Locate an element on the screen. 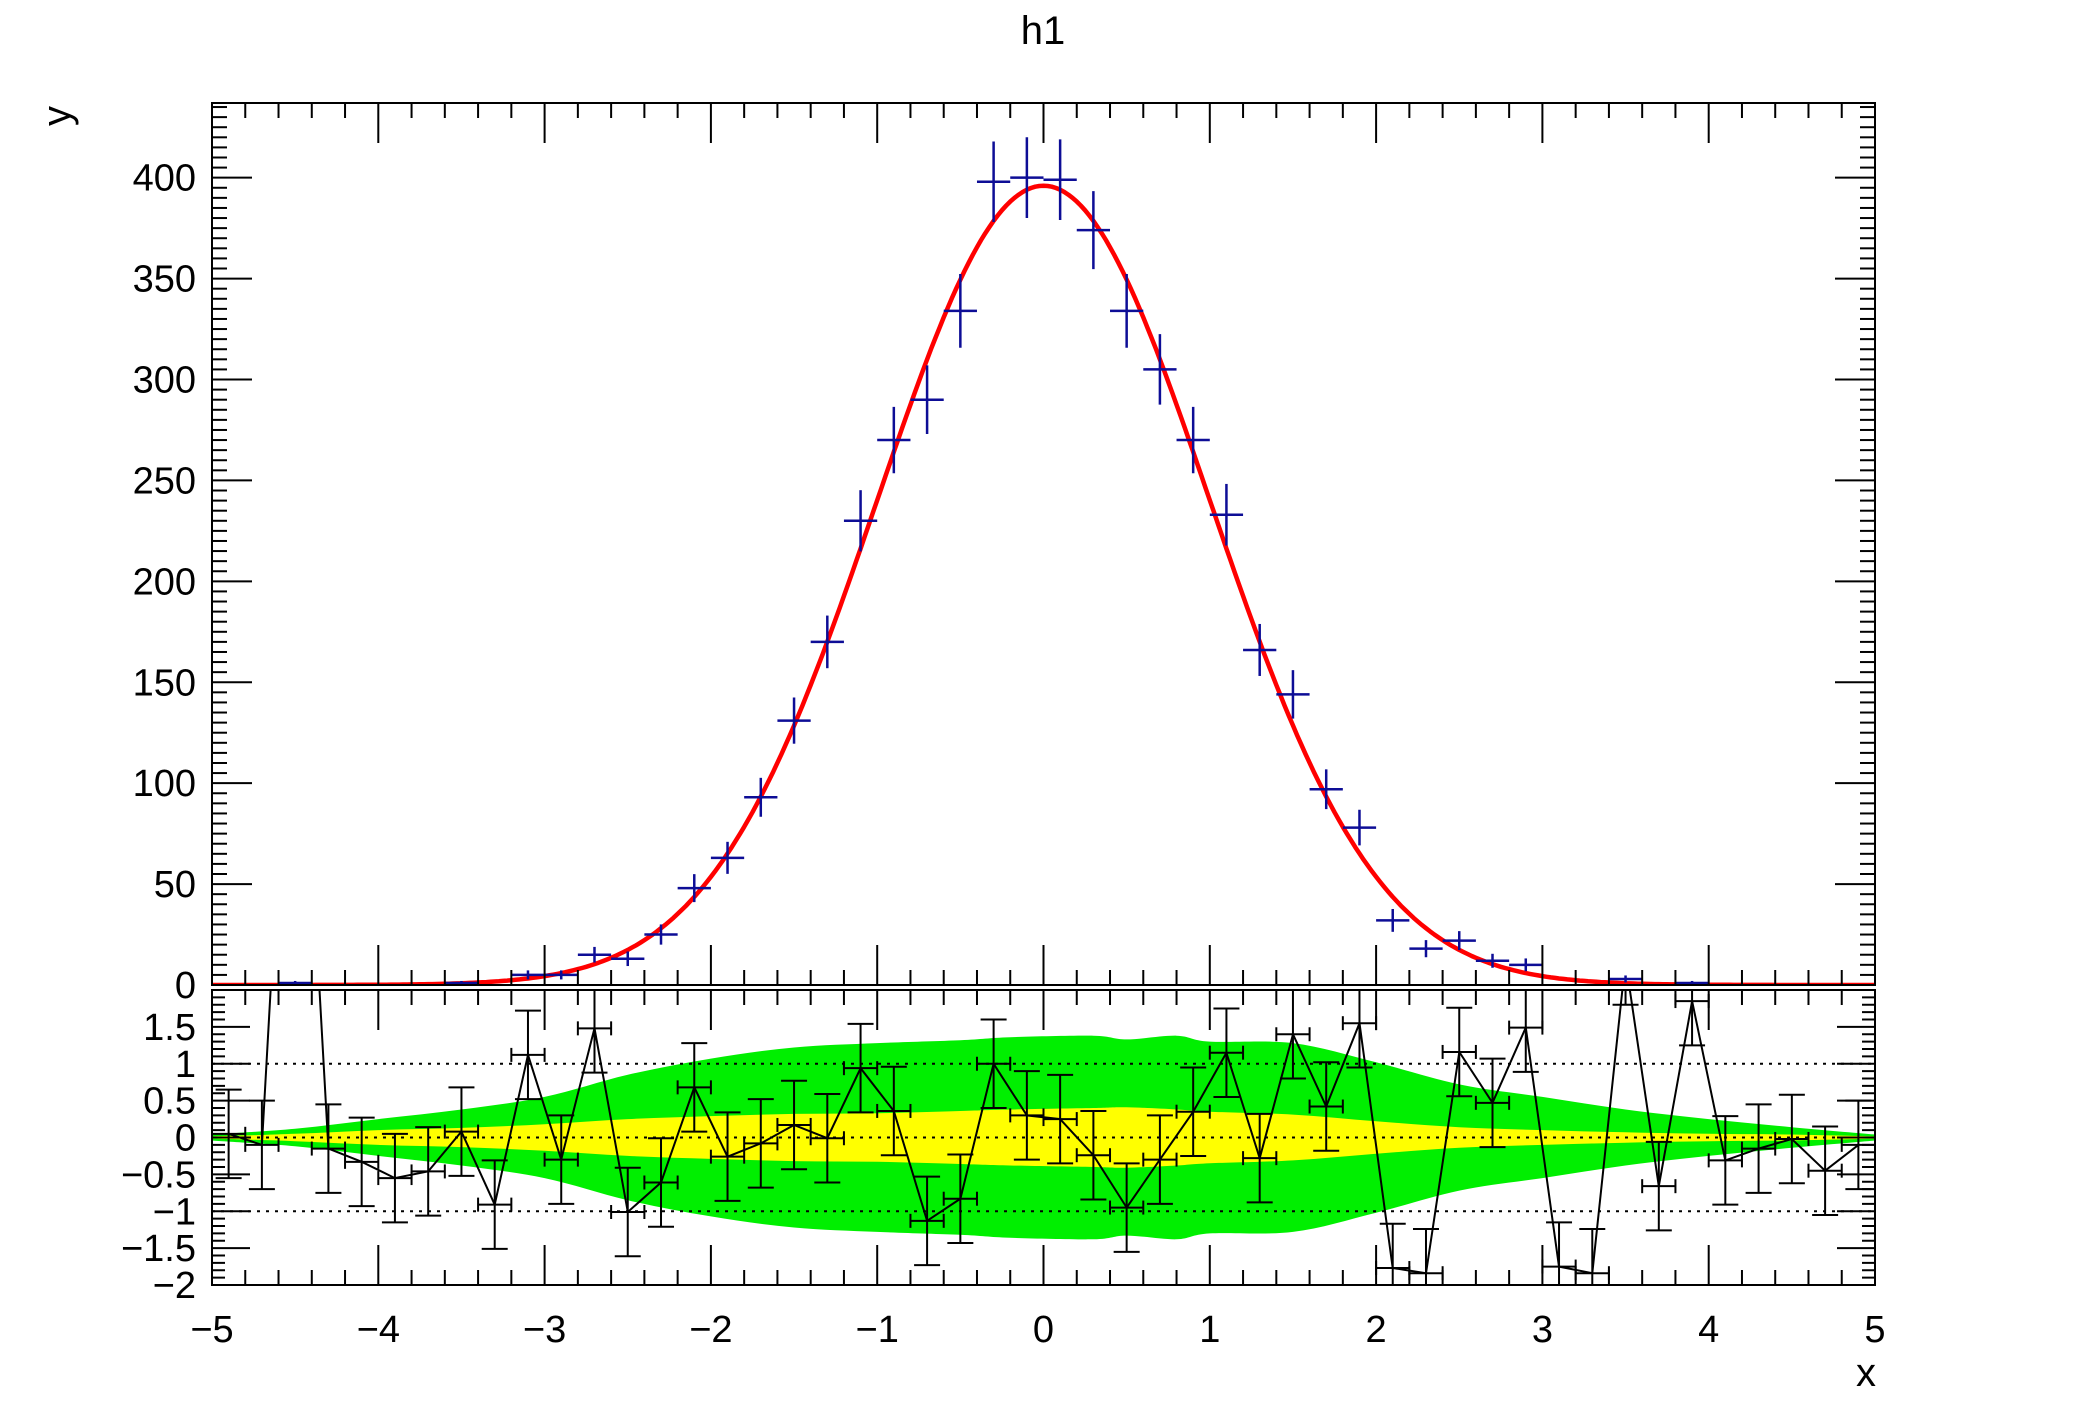  svg-text: 150 is located at coordinates (164, 683).